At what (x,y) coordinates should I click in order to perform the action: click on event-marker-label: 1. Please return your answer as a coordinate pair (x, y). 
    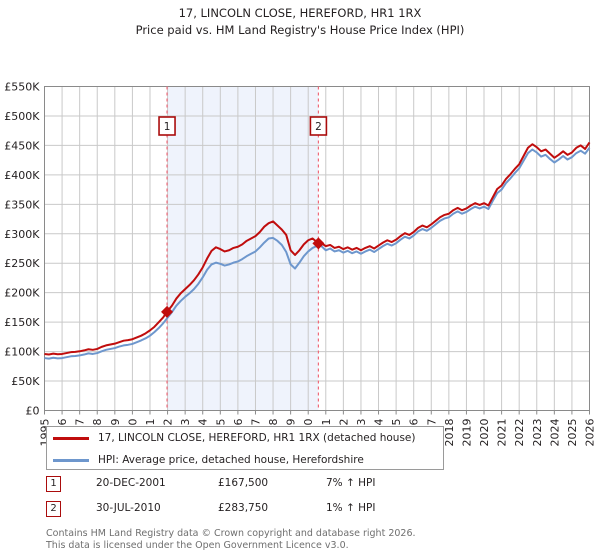
    Looking at the image, I should click on (167, 127).